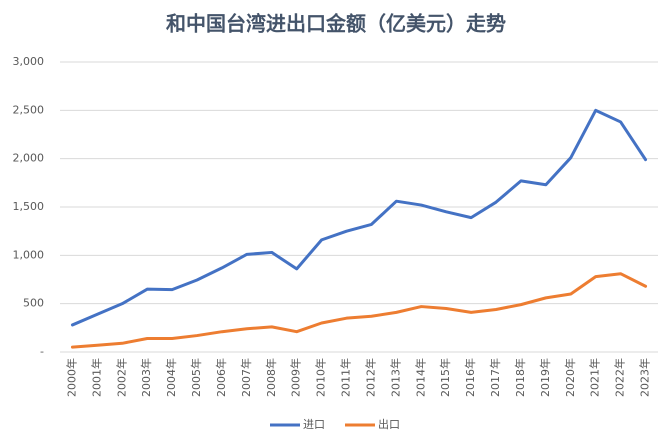 This screenshot has width=671, height=435. I want to click on x-tick-label: 2002年, so click(121, 377).